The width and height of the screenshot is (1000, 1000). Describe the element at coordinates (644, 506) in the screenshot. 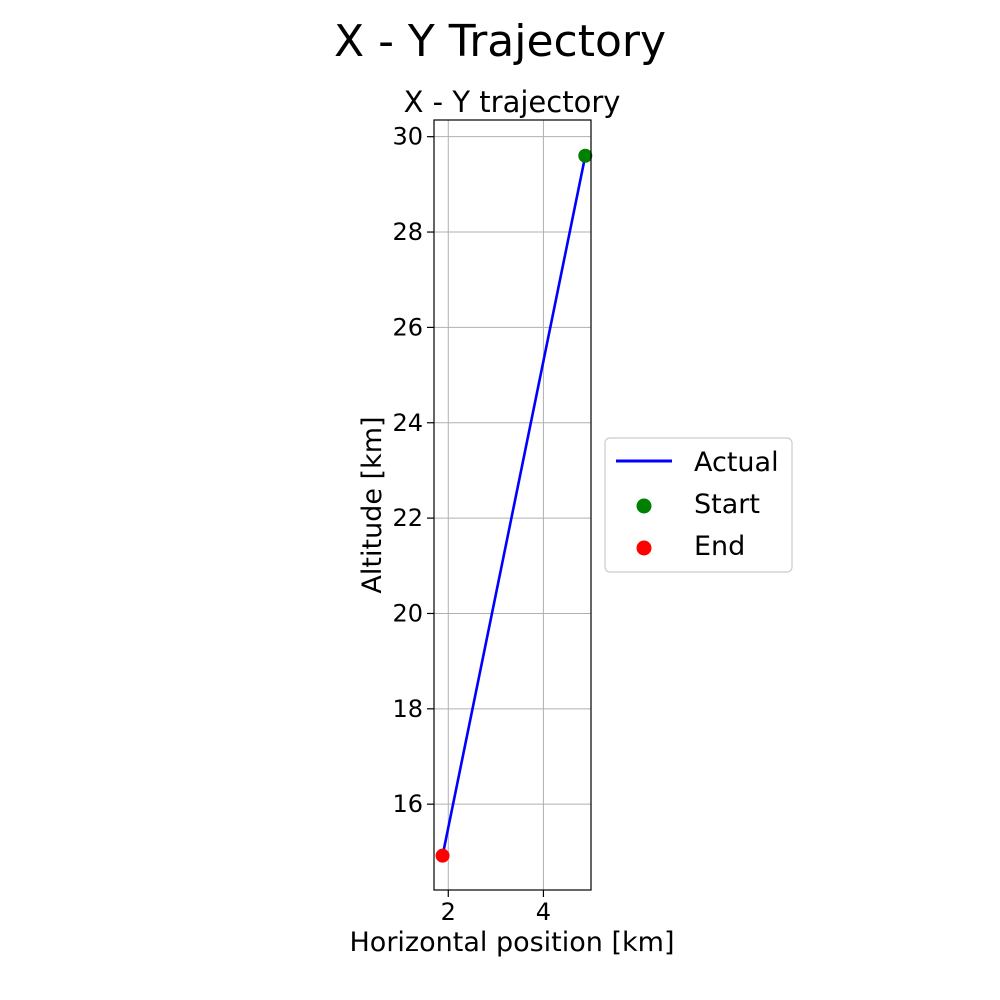

I see `legend-start-swatch` at that location.